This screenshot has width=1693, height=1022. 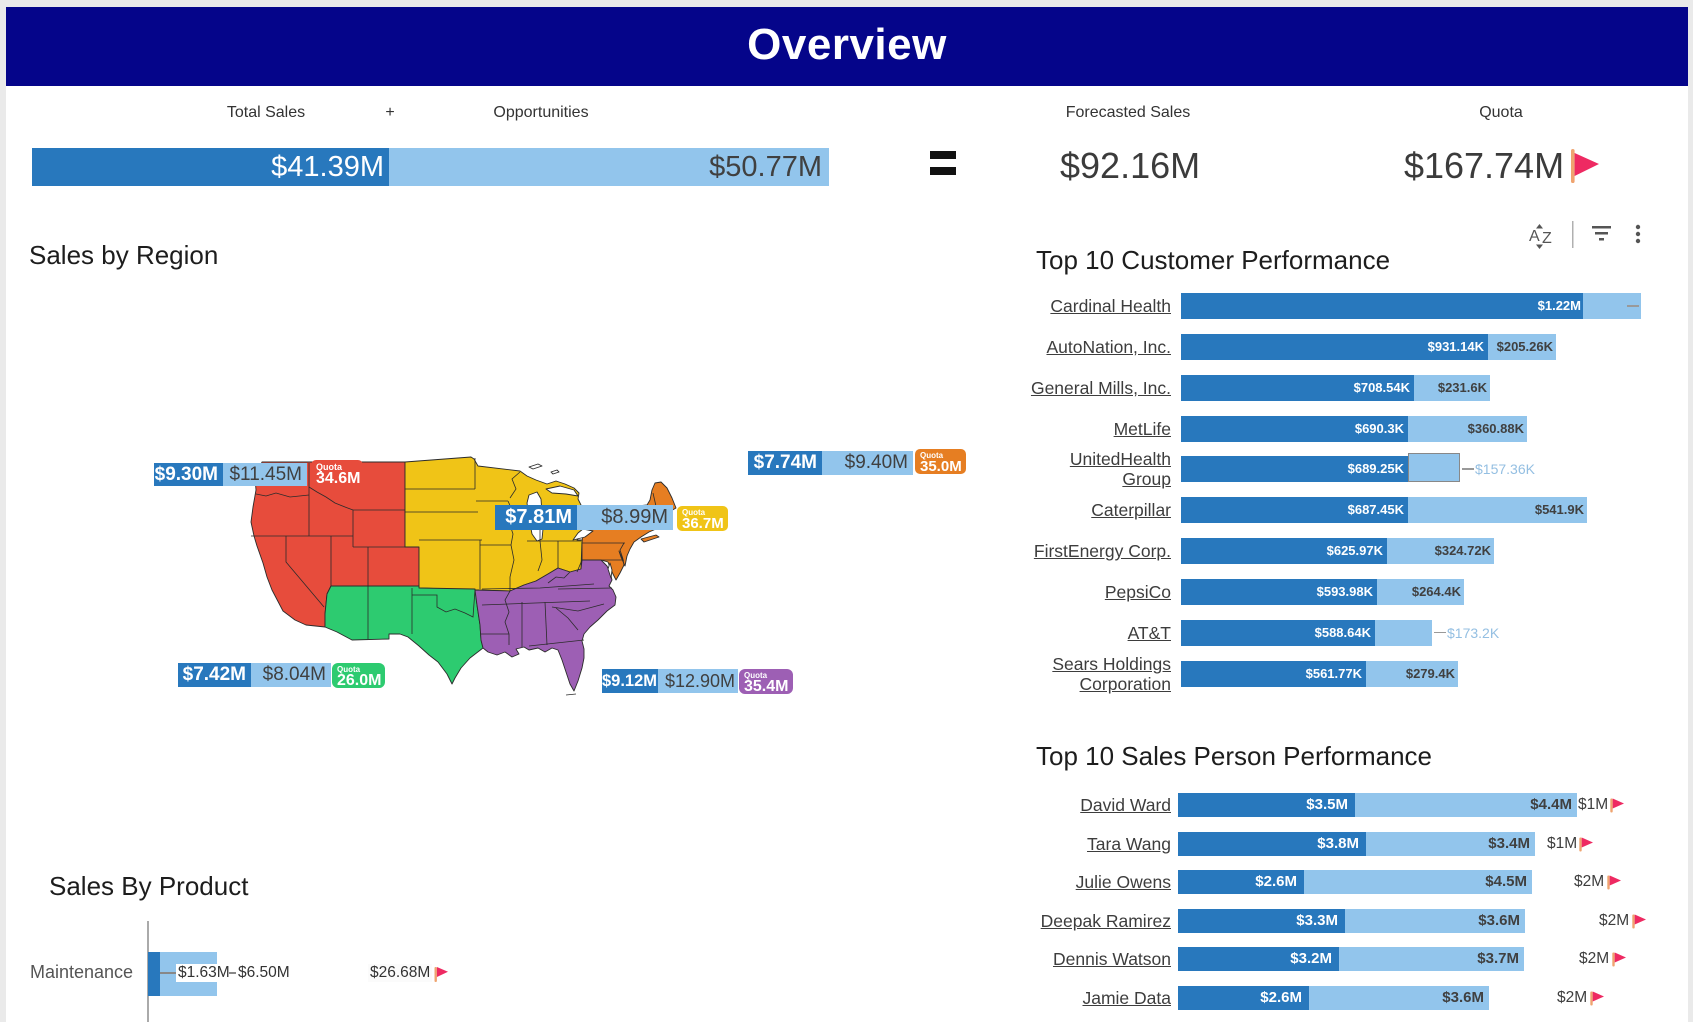 What do you see at coordinates (1547, 238) in the screenshot?
I see `svg-text: Z` at bounding box center [1547, 238].